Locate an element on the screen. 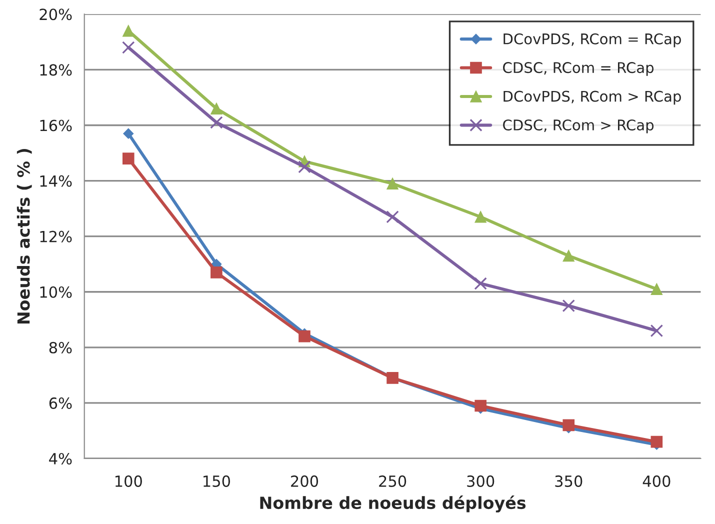 This screenshot has width=715, height=524. x-tick-label: 250 is located at coordinates (392, 481).